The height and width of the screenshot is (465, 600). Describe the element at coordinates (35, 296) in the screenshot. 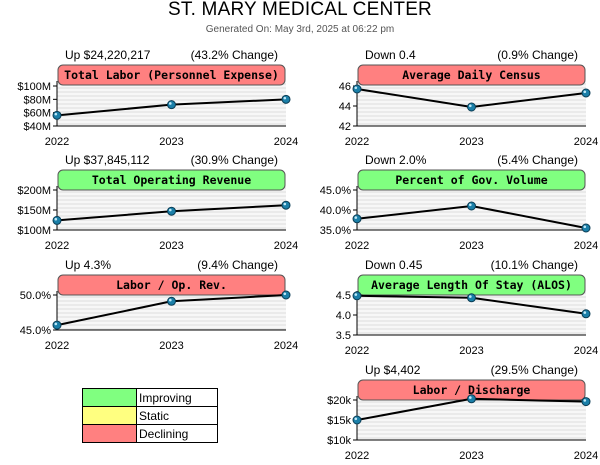

I see `y-tick-label: 50.0%` at that location.